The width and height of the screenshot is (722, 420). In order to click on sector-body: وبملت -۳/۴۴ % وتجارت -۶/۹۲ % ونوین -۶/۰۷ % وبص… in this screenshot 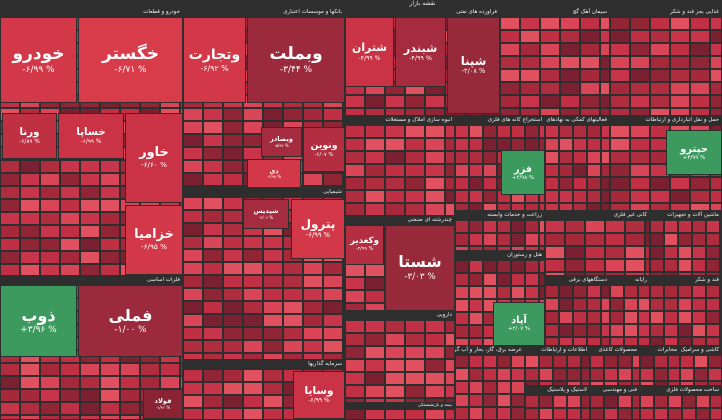, I will do `click(264, 102)`.